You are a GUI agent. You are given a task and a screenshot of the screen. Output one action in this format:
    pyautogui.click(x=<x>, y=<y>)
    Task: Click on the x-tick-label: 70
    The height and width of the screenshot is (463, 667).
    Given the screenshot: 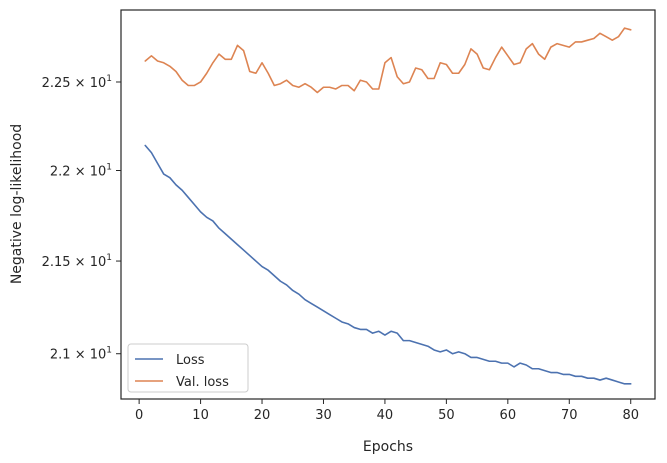 What is the action you would take?
    pyautogui.click(x=569, y=415)
    